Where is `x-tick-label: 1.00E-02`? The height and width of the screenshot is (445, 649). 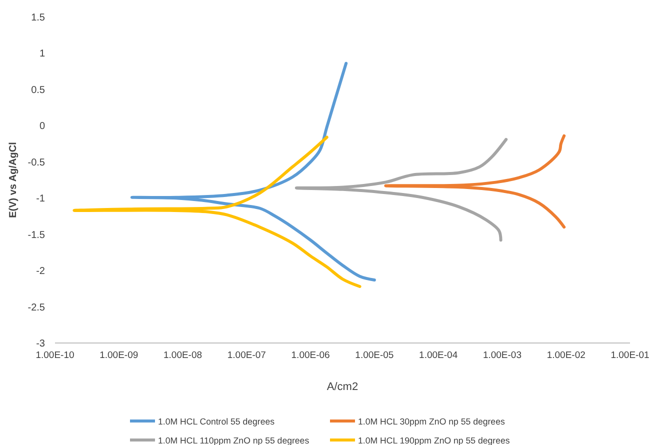
x-tick-label: 1.00E-02 is located at coordinates (566, 355).